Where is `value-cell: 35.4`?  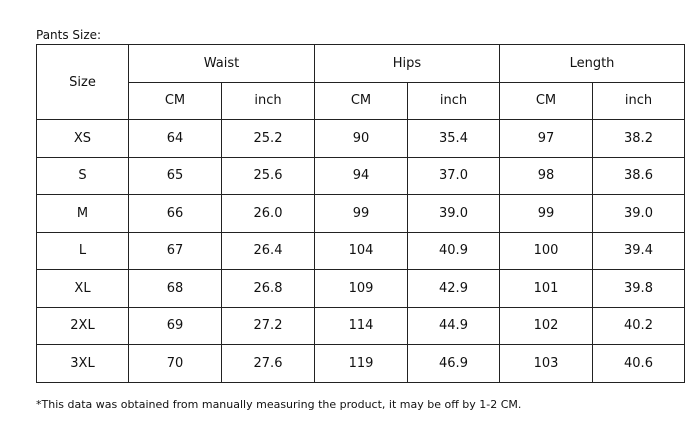 value-cell: 35.4 is located at coordinates (453, 138).